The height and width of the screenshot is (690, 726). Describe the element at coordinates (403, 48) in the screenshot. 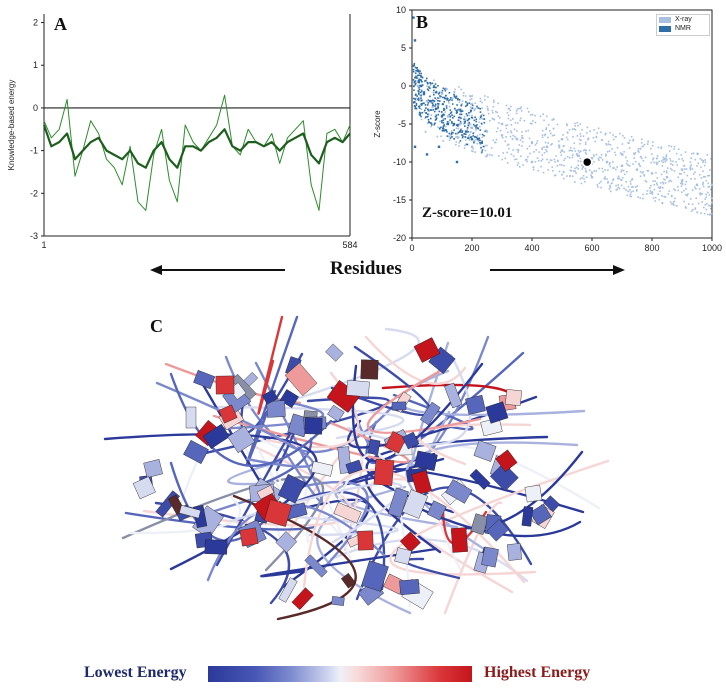

I see `y-tick-label: 5` at that location.